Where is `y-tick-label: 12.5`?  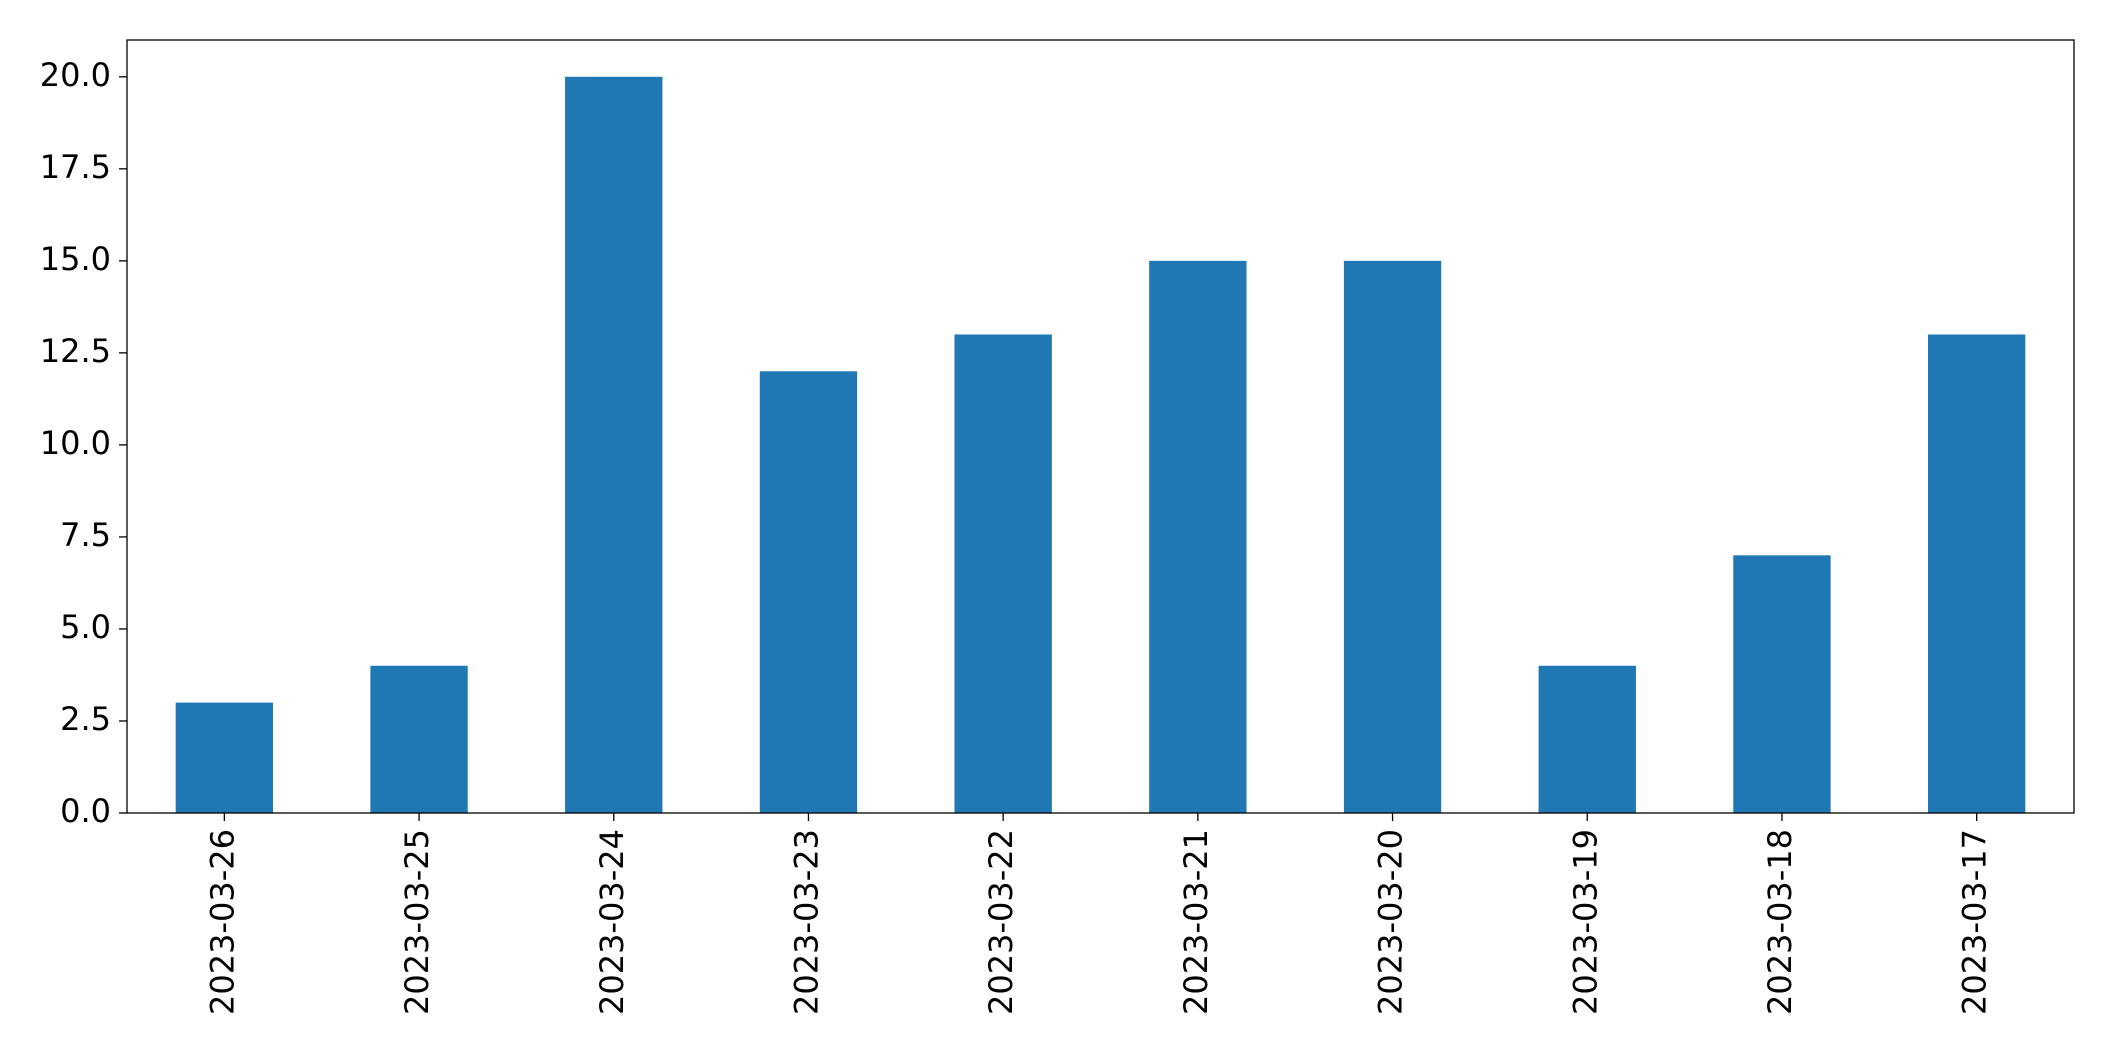
y-tick-label: 12.5 is located at coordinates (75, 351).